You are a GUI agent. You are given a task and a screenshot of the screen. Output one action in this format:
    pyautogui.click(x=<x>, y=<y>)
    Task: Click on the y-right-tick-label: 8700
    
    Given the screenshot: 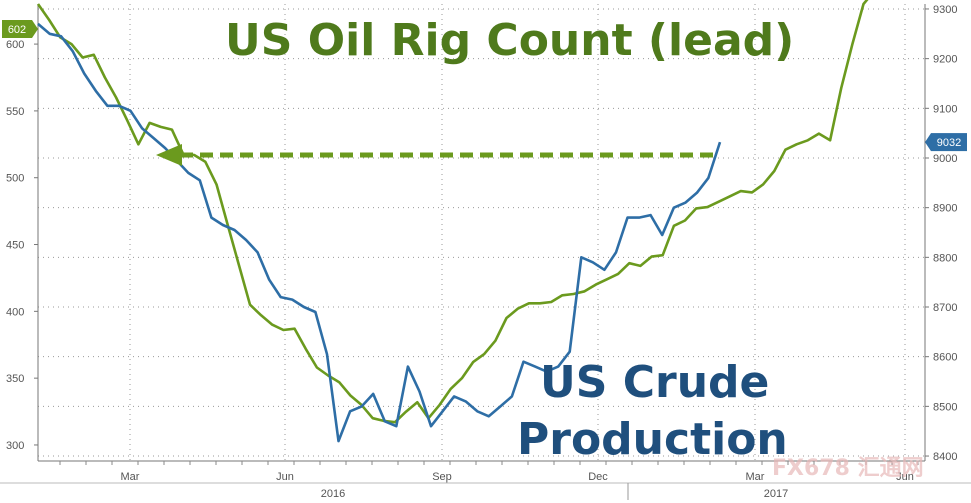 What is the action you would take?
    pyautogui.click(x=945, y=308)
    